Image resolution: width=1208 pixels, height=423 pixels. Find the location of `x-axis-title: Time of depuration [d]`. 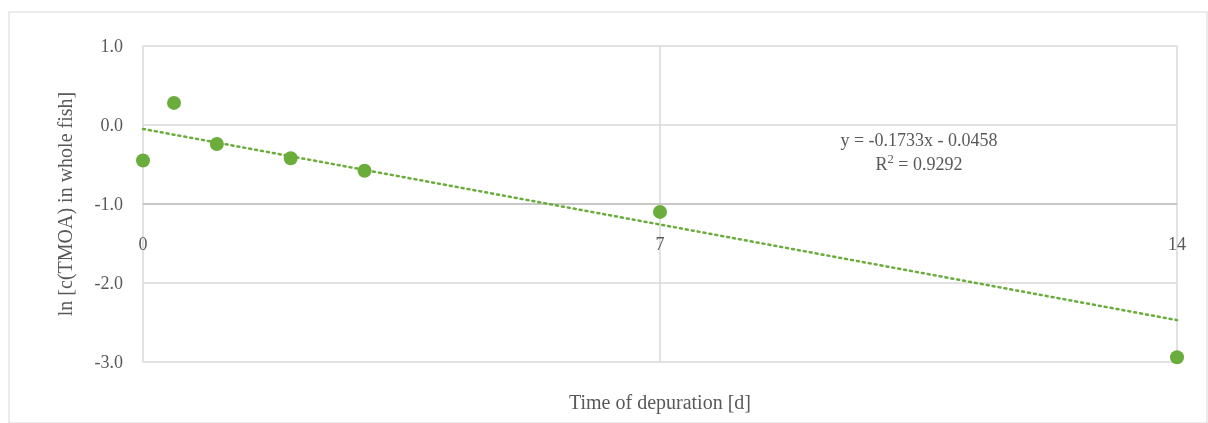

x-axis-title: Time of depuration [d] is located at coordinates (660, 402).